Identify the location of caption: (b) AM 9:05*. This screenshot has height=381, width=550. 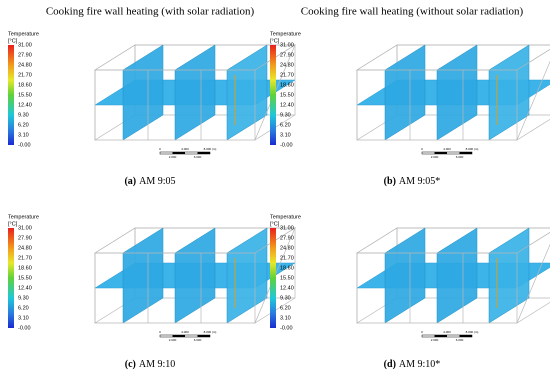
(412, 181).